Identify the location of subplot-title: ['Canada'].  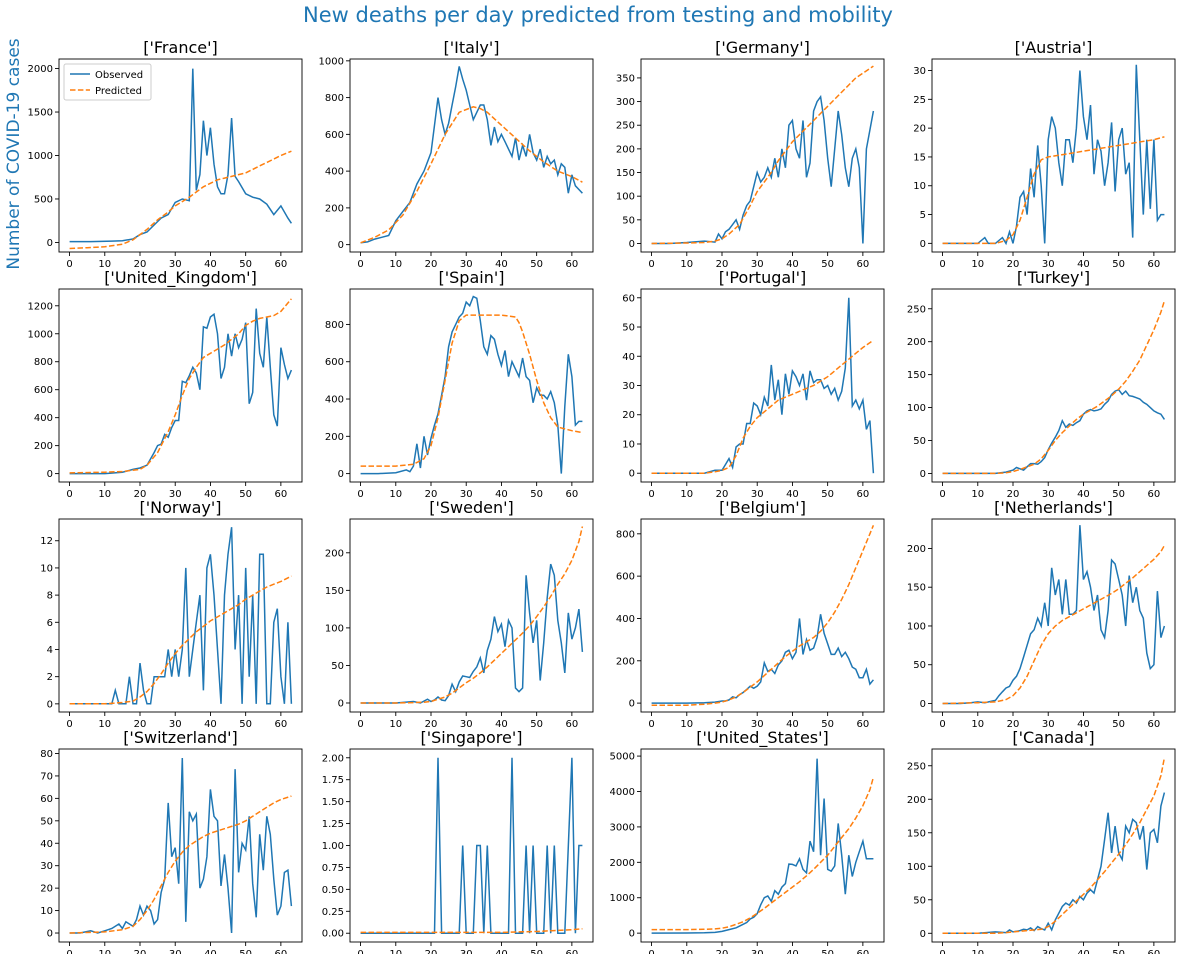
(1053, 737).